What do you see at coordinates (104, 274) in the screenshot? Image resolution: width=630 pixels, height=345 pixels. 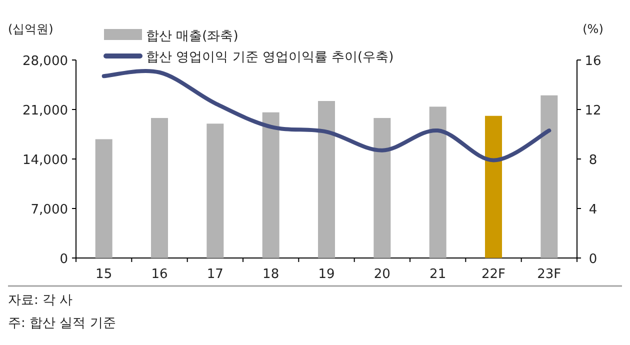 I see `x-tick-label: 15` at bounding box center [104, 274].